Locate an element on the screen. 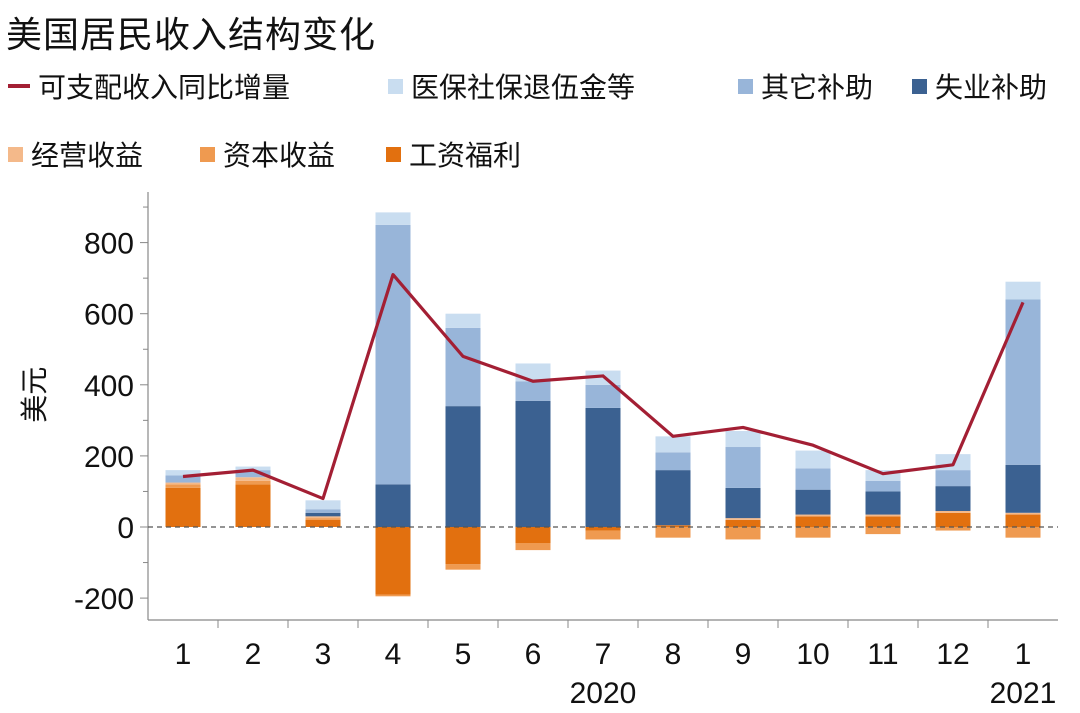 The image size is (1080, 713). y-tick-label: 800 is located at coordinates (109, 244).